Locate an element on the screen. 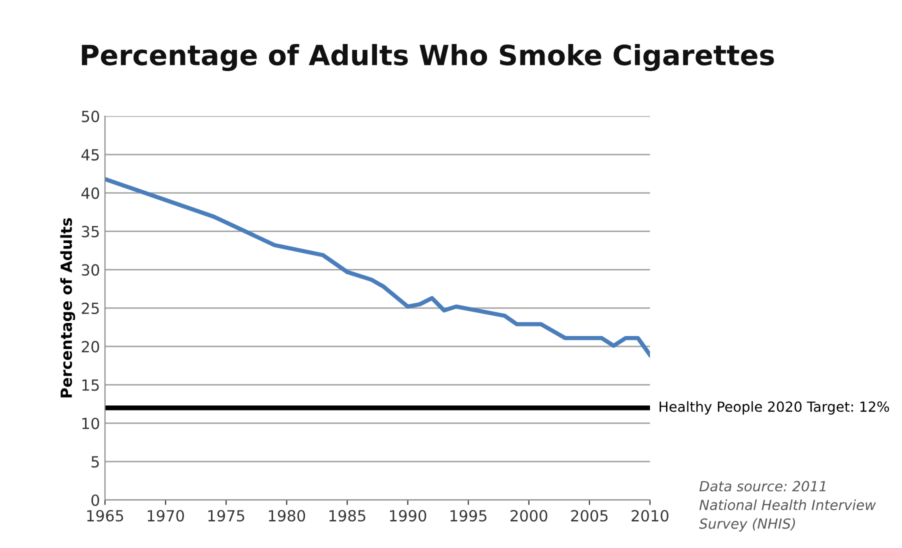 This screenshot has width=902, height=548. y-tick-label: 50 is located at coordinates (91, 116).